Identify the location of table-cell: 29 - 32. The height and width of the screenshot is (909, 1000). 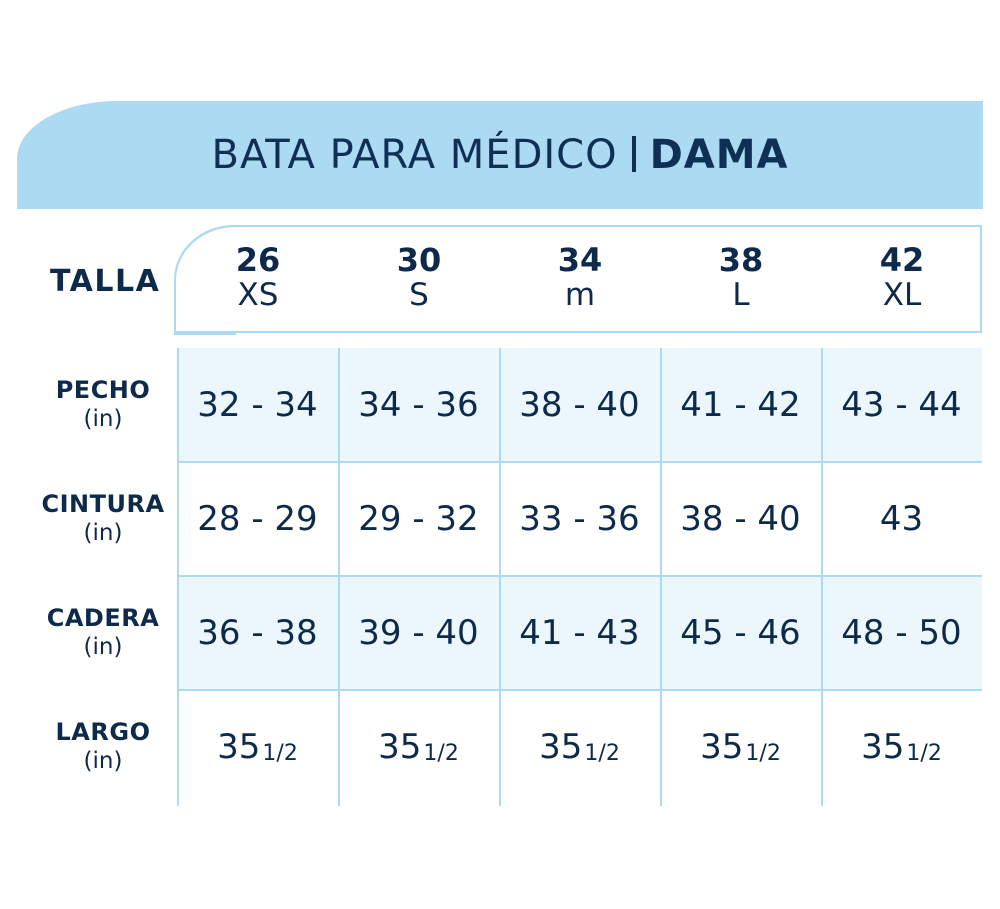
(418, 519).